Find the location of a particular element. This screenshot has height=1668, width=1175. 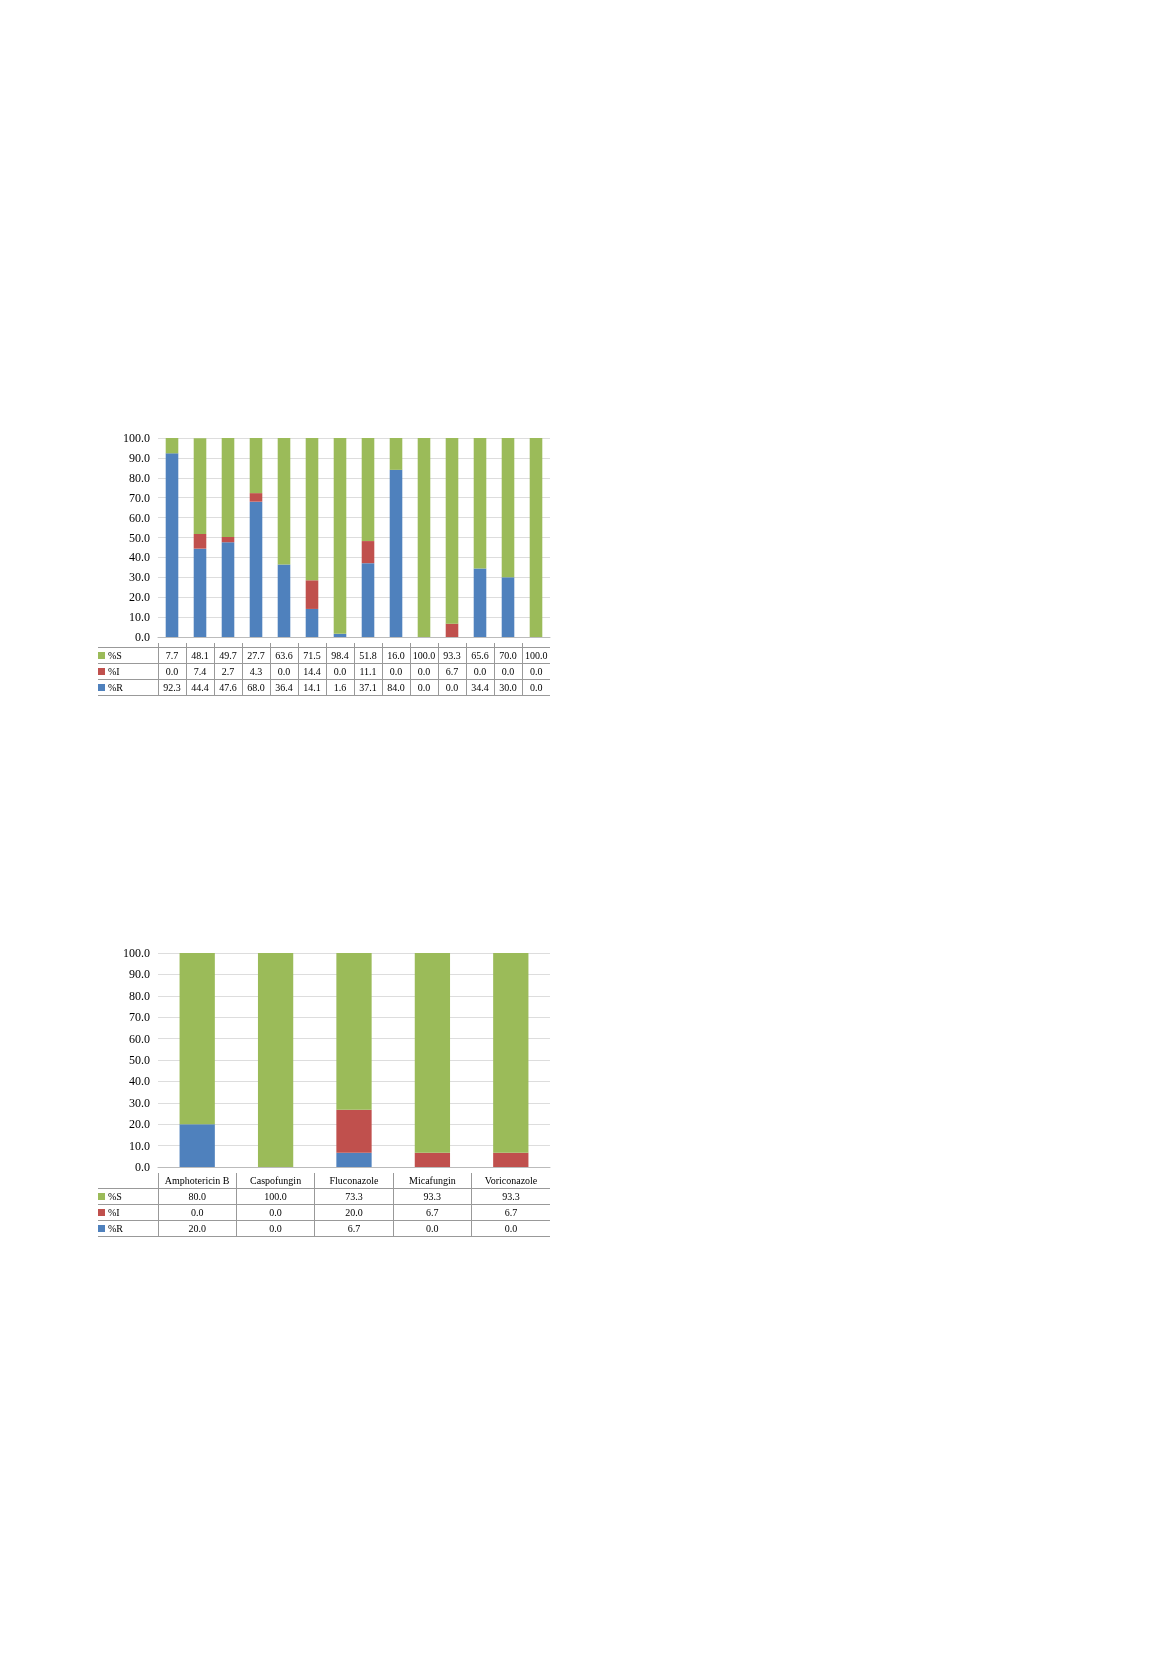

data-label: 27.7 is located at coordinates (256, 655).